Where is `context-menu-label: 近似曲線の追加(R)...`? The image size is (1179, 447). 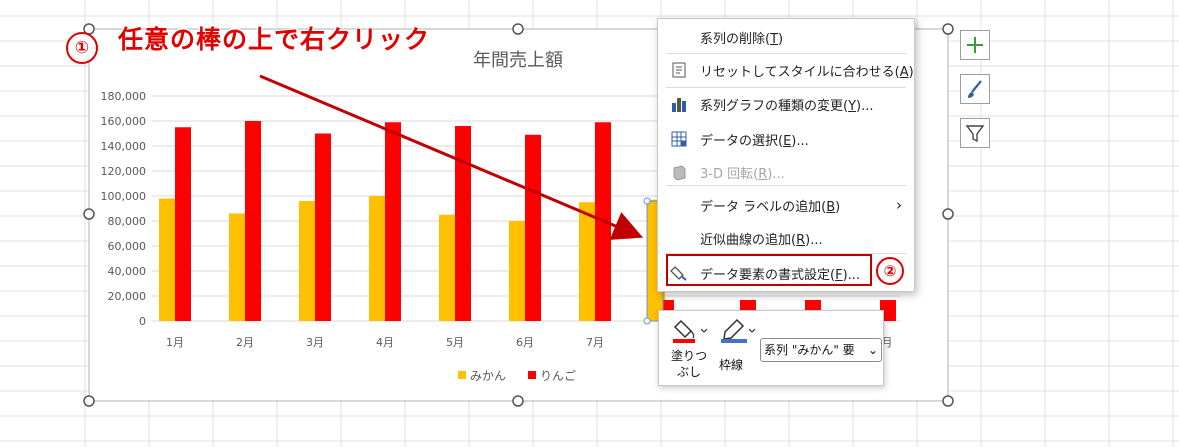
context-menu-label: 近似曲線の追加(R)... is located at coordinates (761, 240).